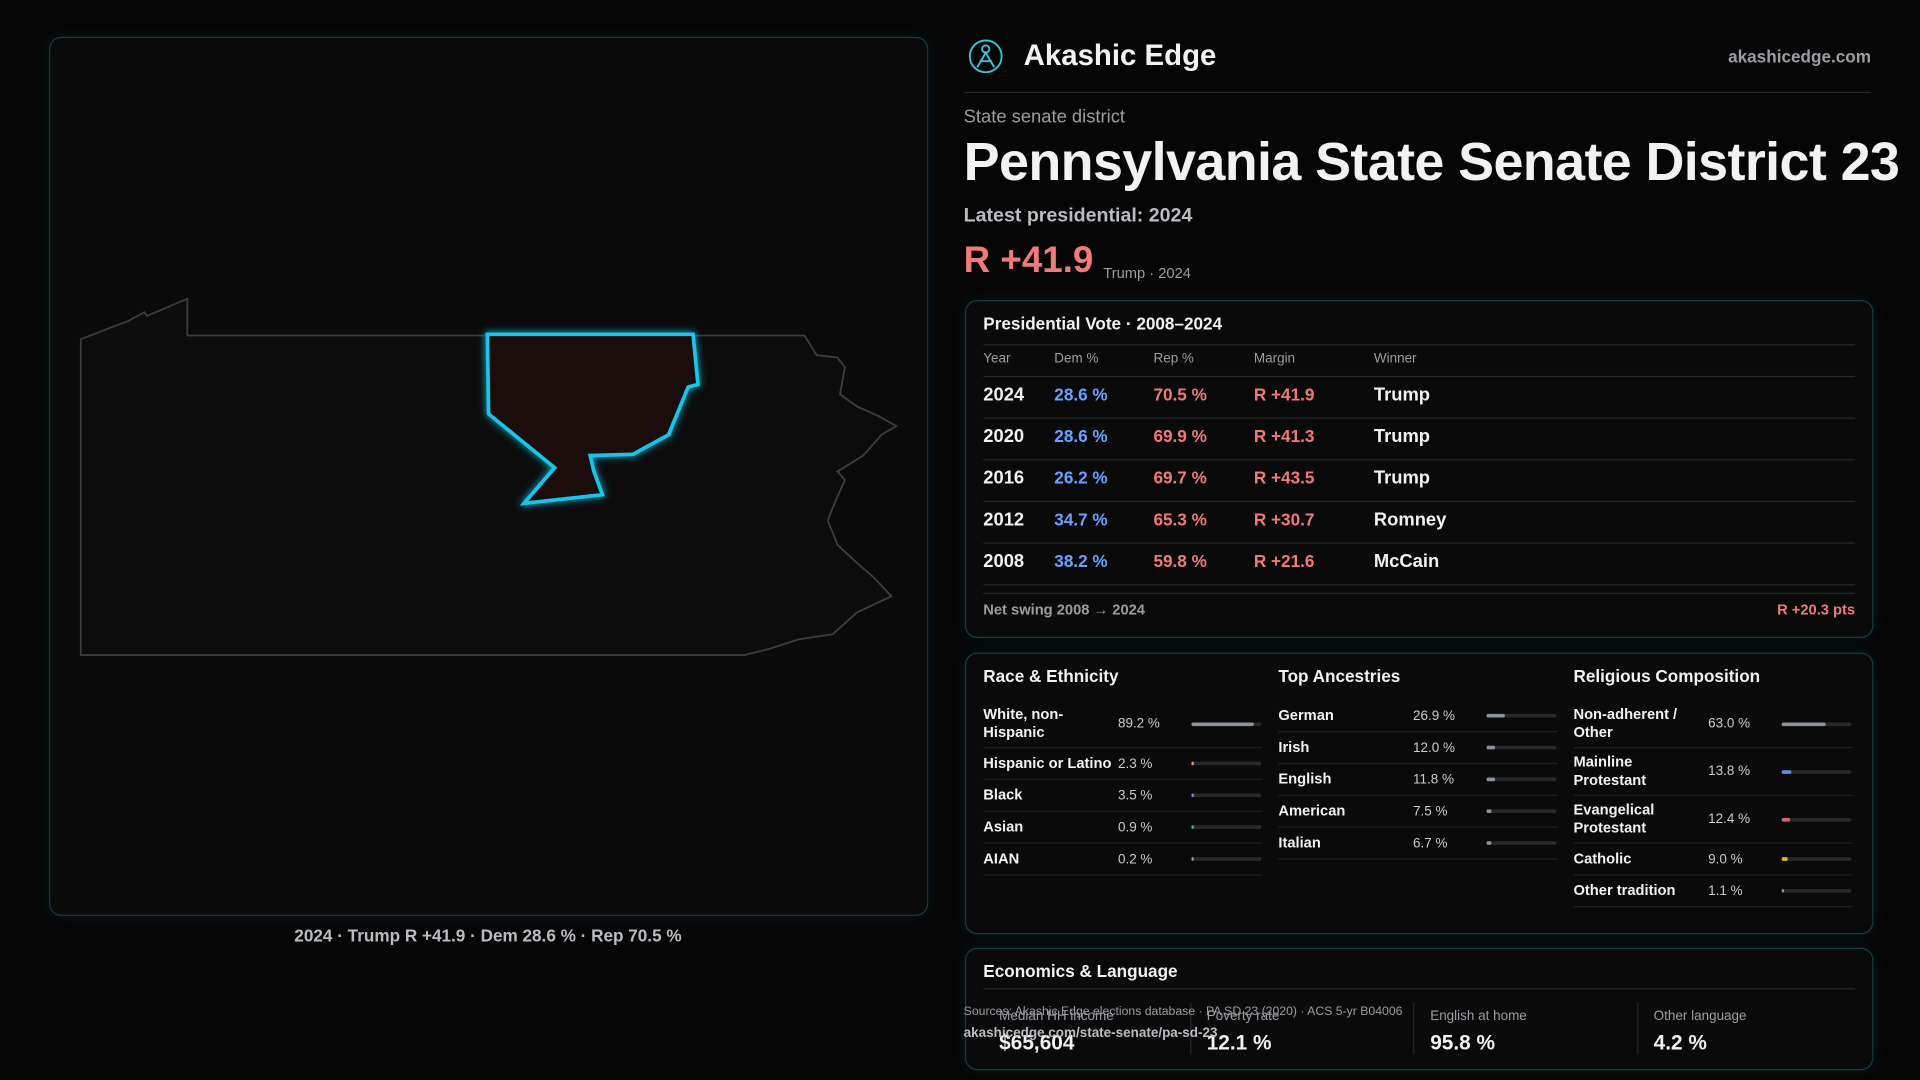 Image resolution: width=1920 pixels, height=1080 pixels. I want to click on table-cell: 26.2 %, so click(1081, 477).